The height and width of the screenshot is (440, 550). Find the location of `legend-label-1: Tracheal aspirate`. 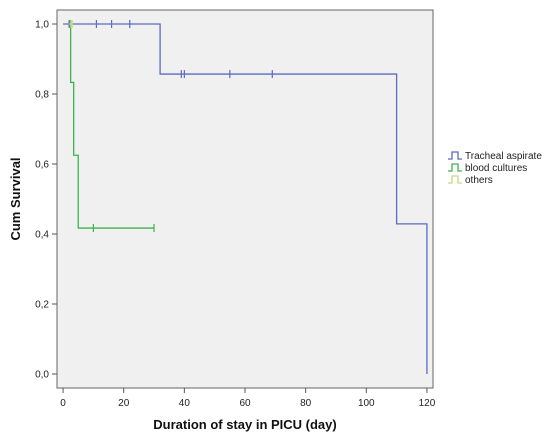

legend-label-1: Tracheal aspirate is located at coordinates (503, 156).